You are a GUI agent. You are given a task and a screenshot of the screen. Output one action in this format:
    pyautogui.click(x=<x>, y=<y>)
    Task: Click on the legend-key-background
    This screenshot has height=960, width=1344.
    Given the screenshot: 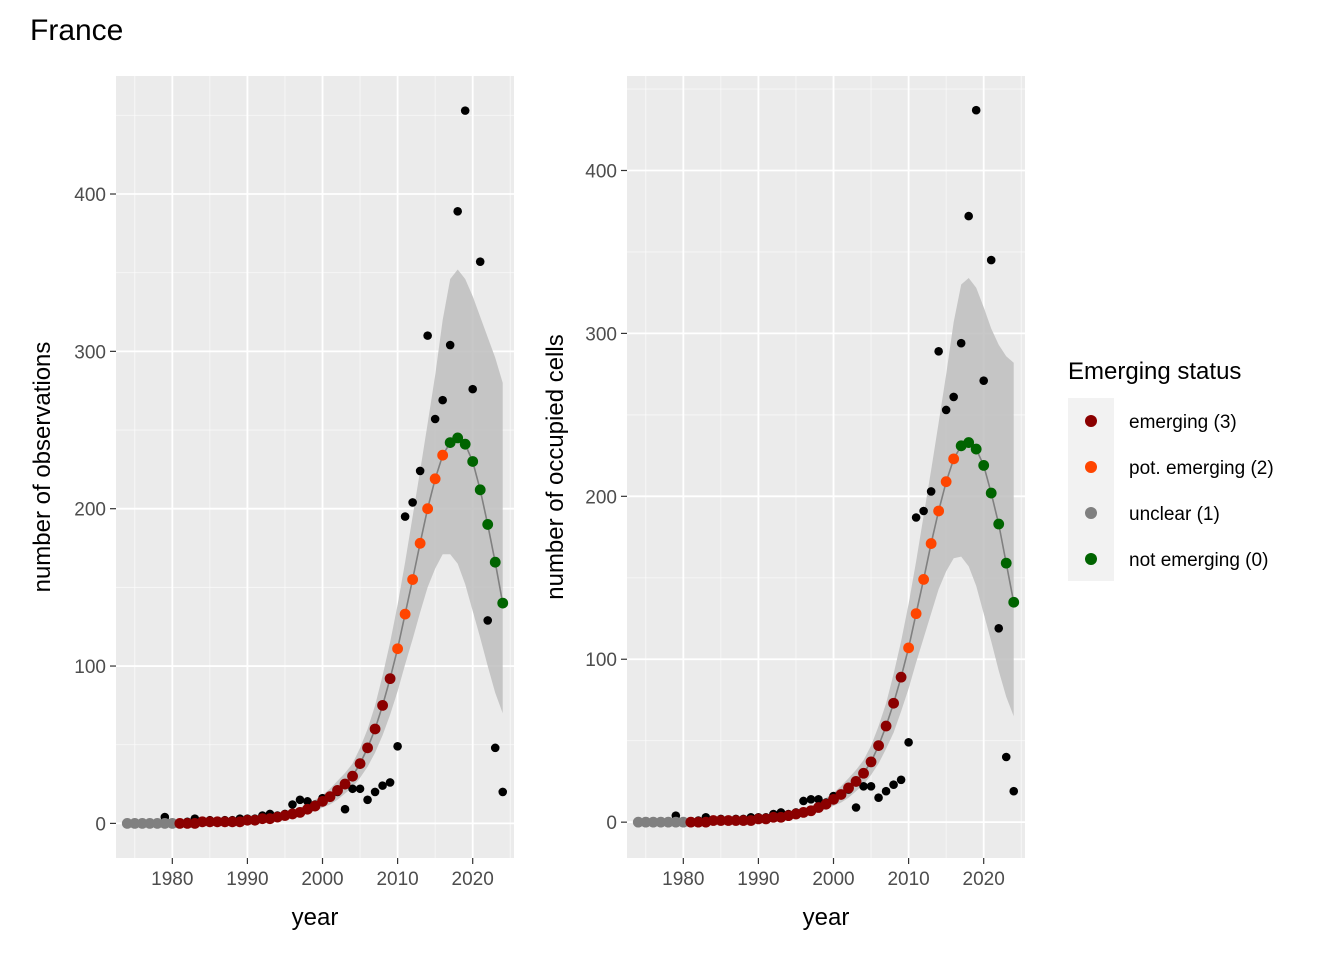 What is the action you would take?
    pyautogui.click(x=1091, y=489)
    